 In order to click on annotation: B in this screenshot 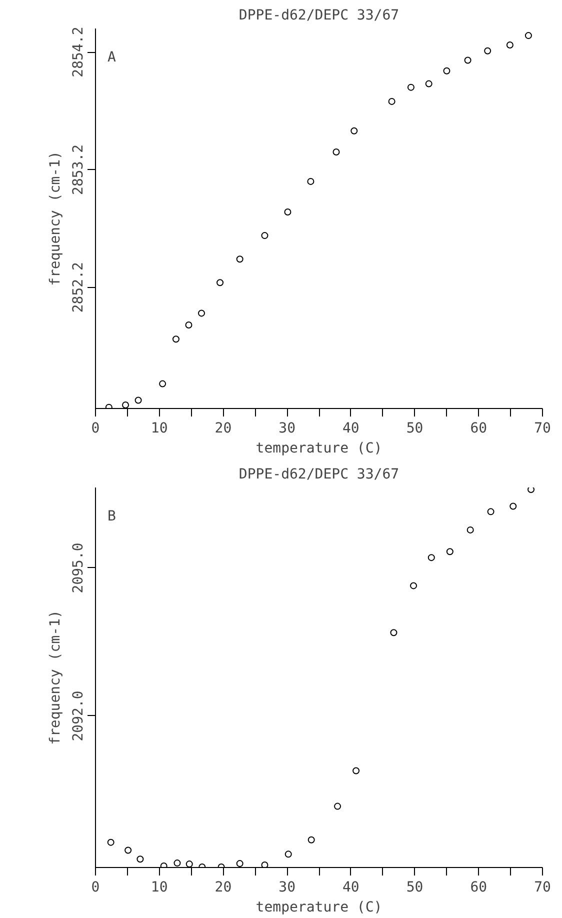, I will do `click(112, 516)`.